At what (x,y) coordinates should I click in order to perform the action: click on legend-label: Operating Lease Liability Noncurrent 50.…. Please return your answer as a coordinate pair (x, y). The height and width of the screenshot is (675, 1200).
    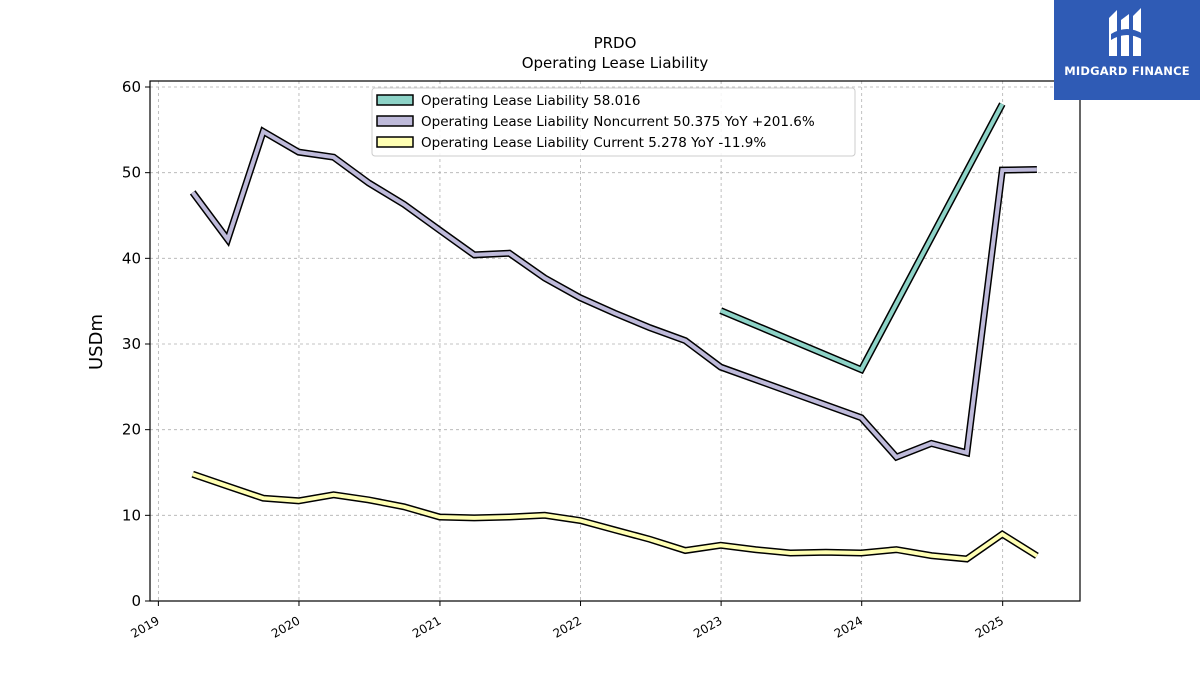
    Looking at the image, I should click on (618, 122).